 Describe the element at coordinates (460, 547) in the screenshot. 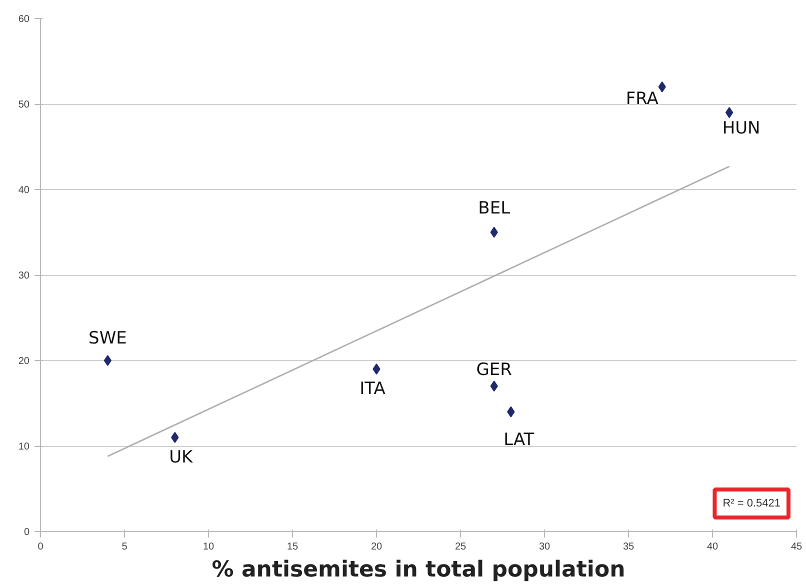

I see `x-tick-label: 25` at that location.